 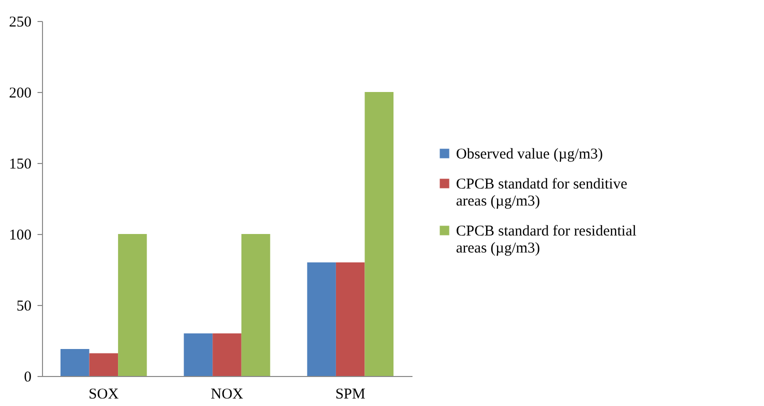 I want to click on y-tick-label: 0, so click(x=28, y=378).